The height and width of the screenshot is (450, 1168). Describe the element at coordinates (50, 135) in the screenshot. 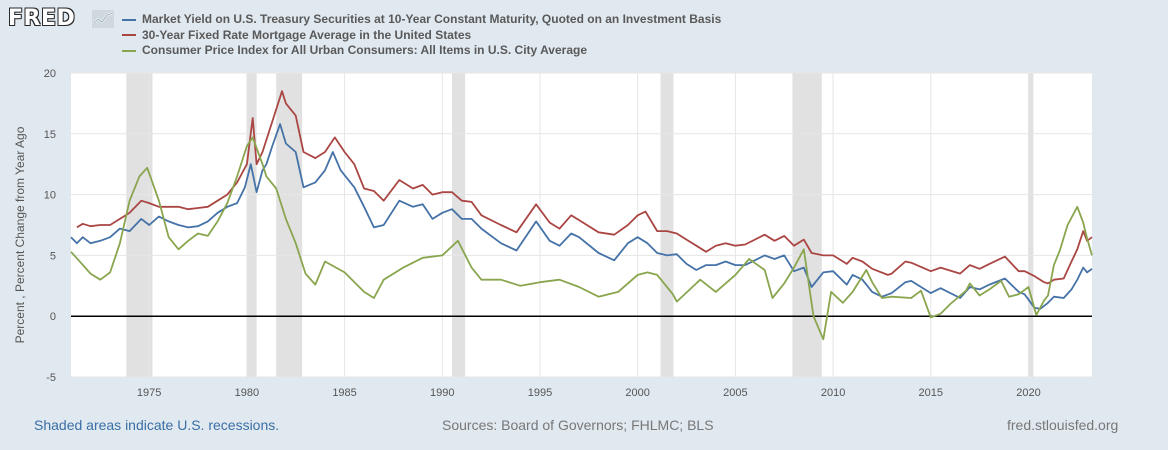

I see `y-tick-label: 15` at that location.